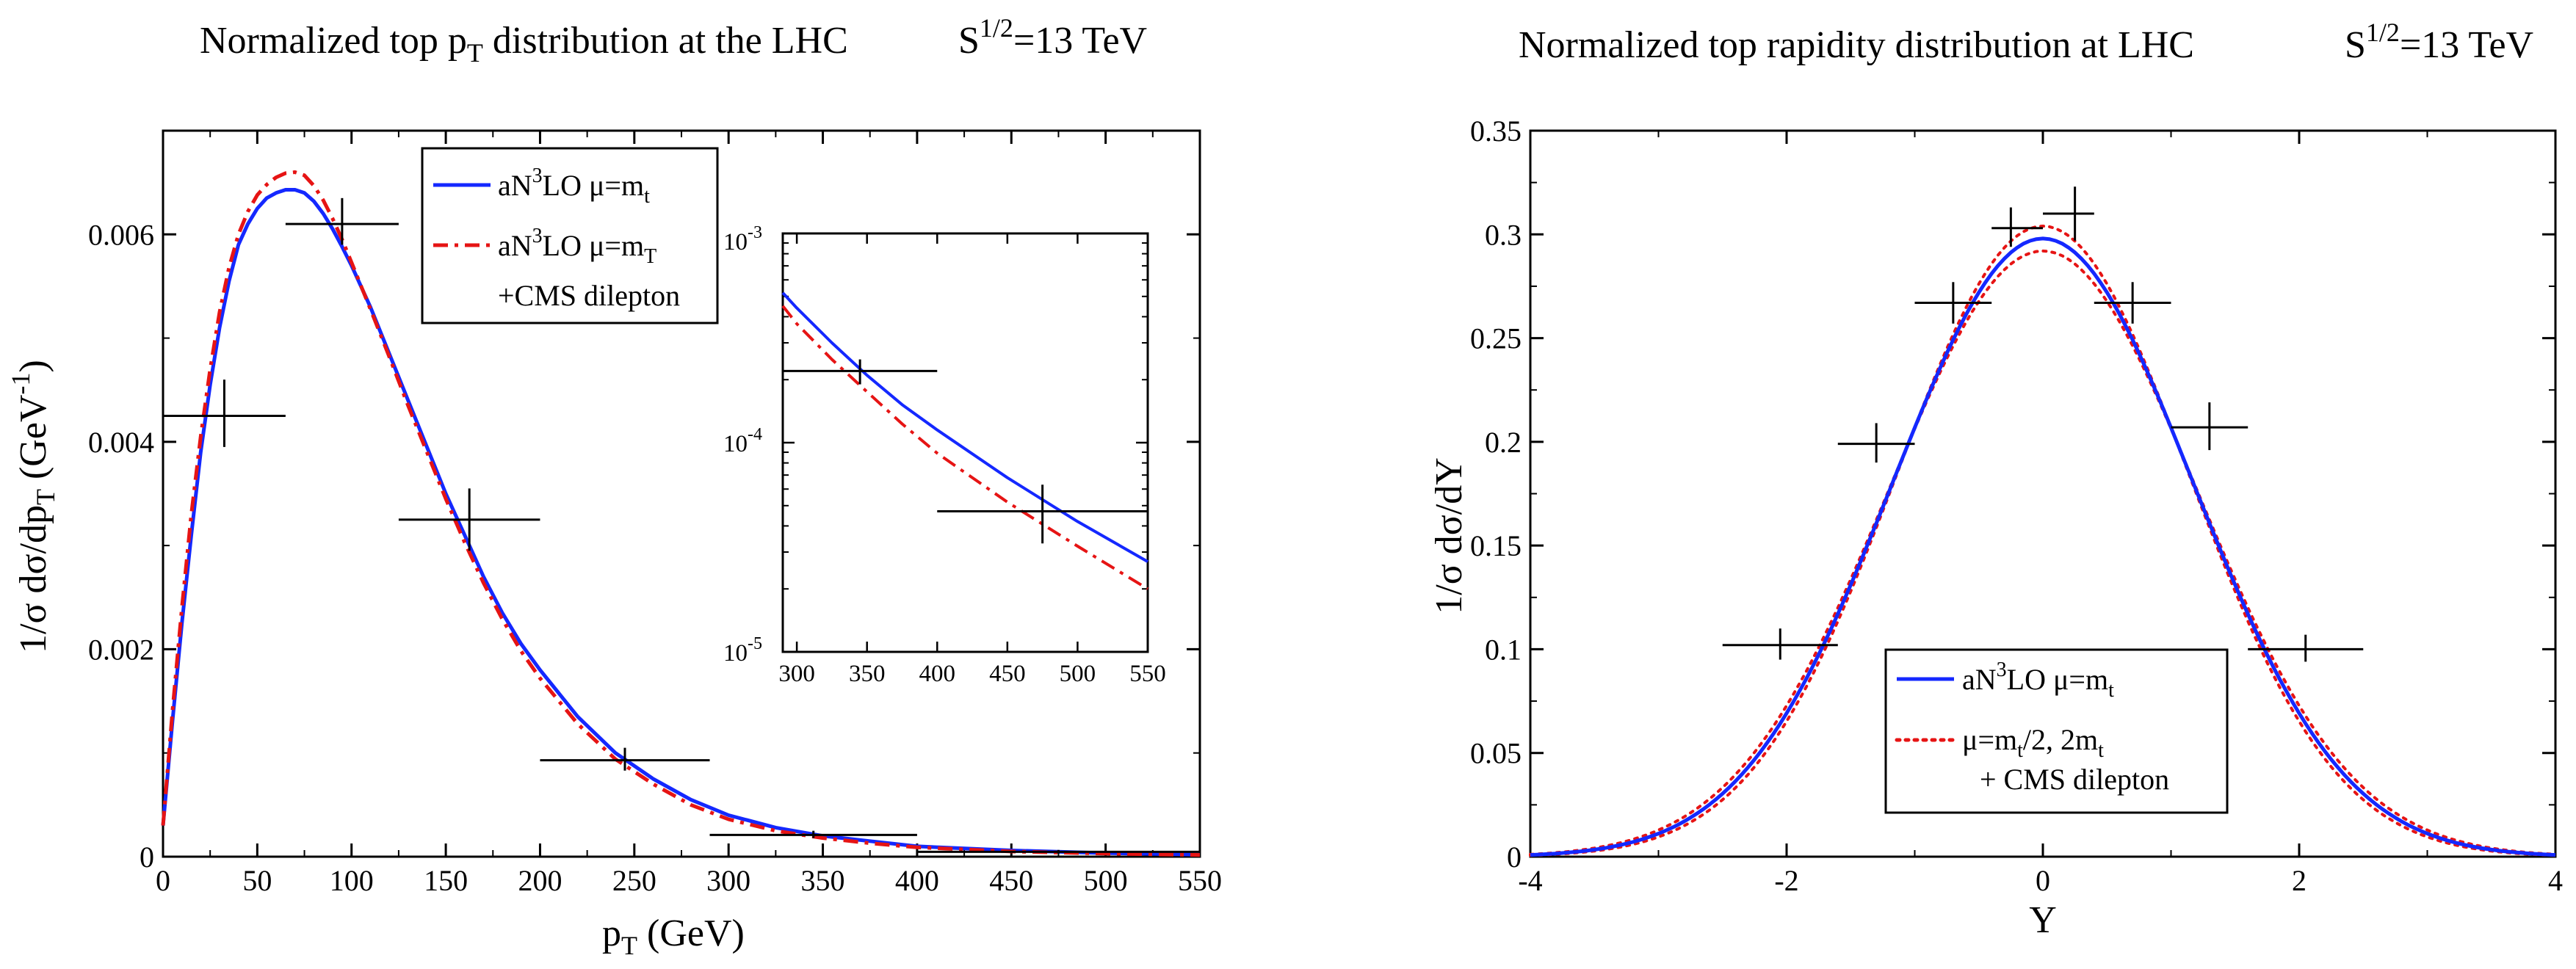 The height and width of the screenshot is (969, 2576). Describe the element at coordinates (1147, 674) in the screenshot. I see `inset-xtick-label: 550` at that location.